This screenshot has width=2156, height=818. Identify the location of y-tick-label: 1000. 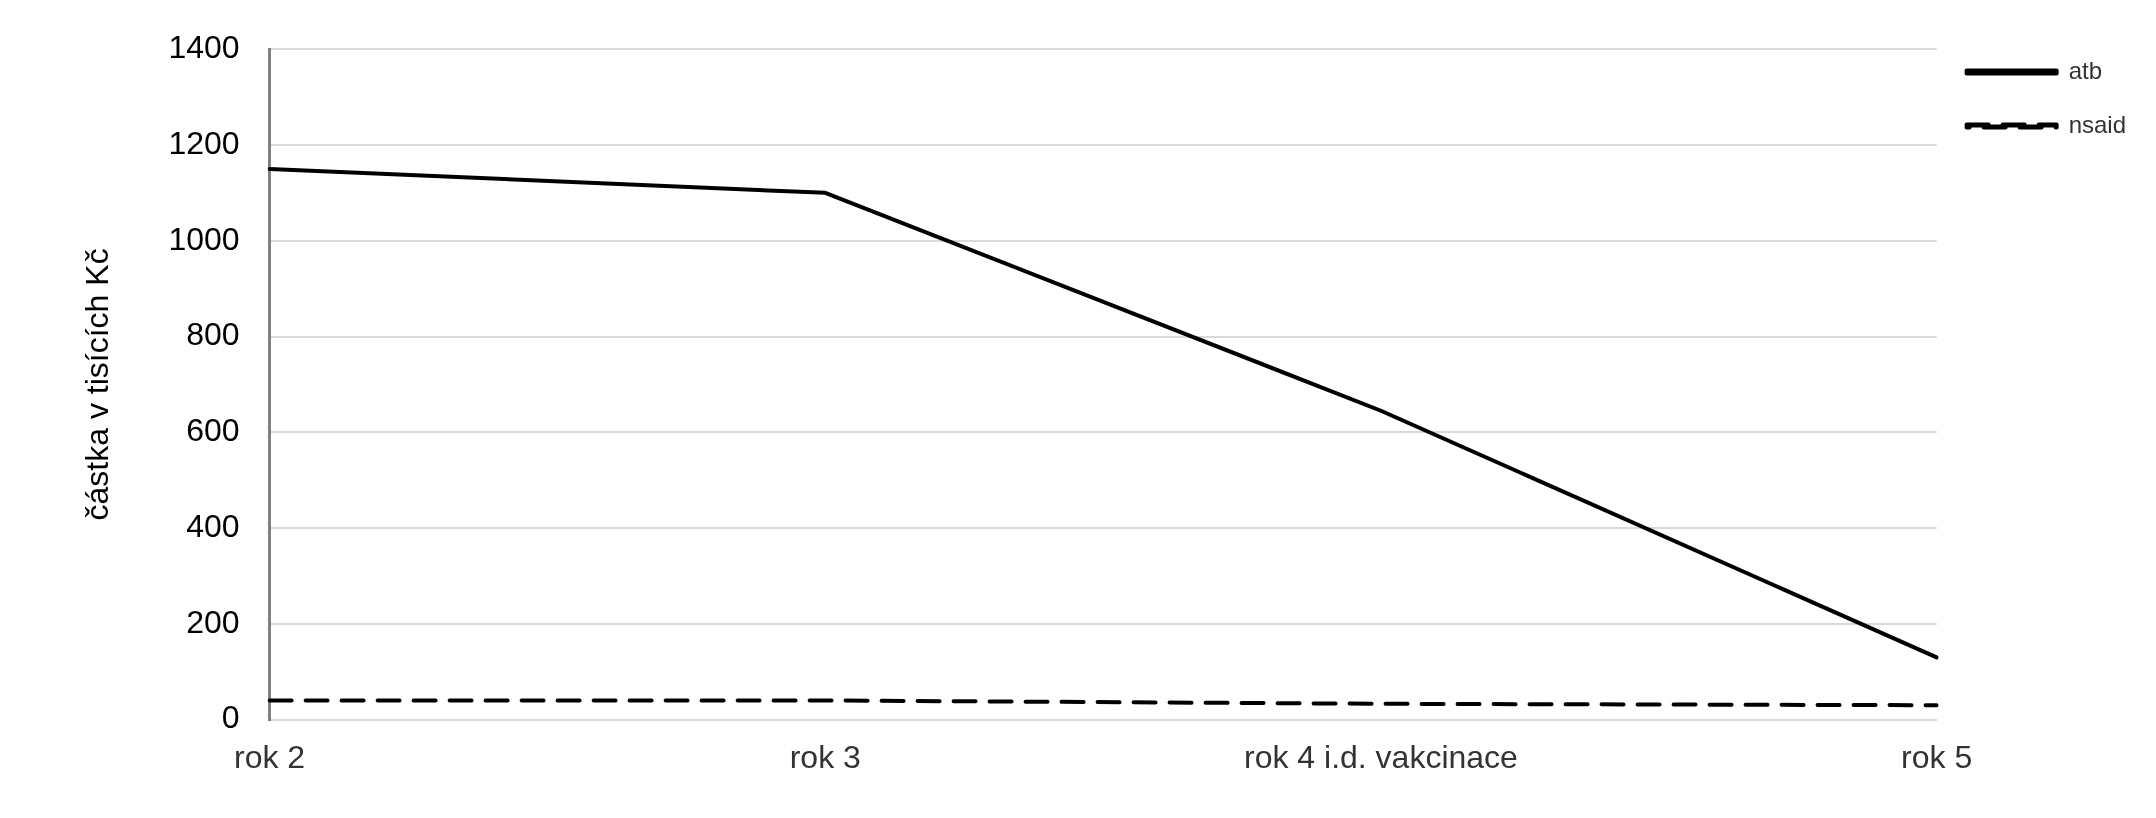
(204, 238).